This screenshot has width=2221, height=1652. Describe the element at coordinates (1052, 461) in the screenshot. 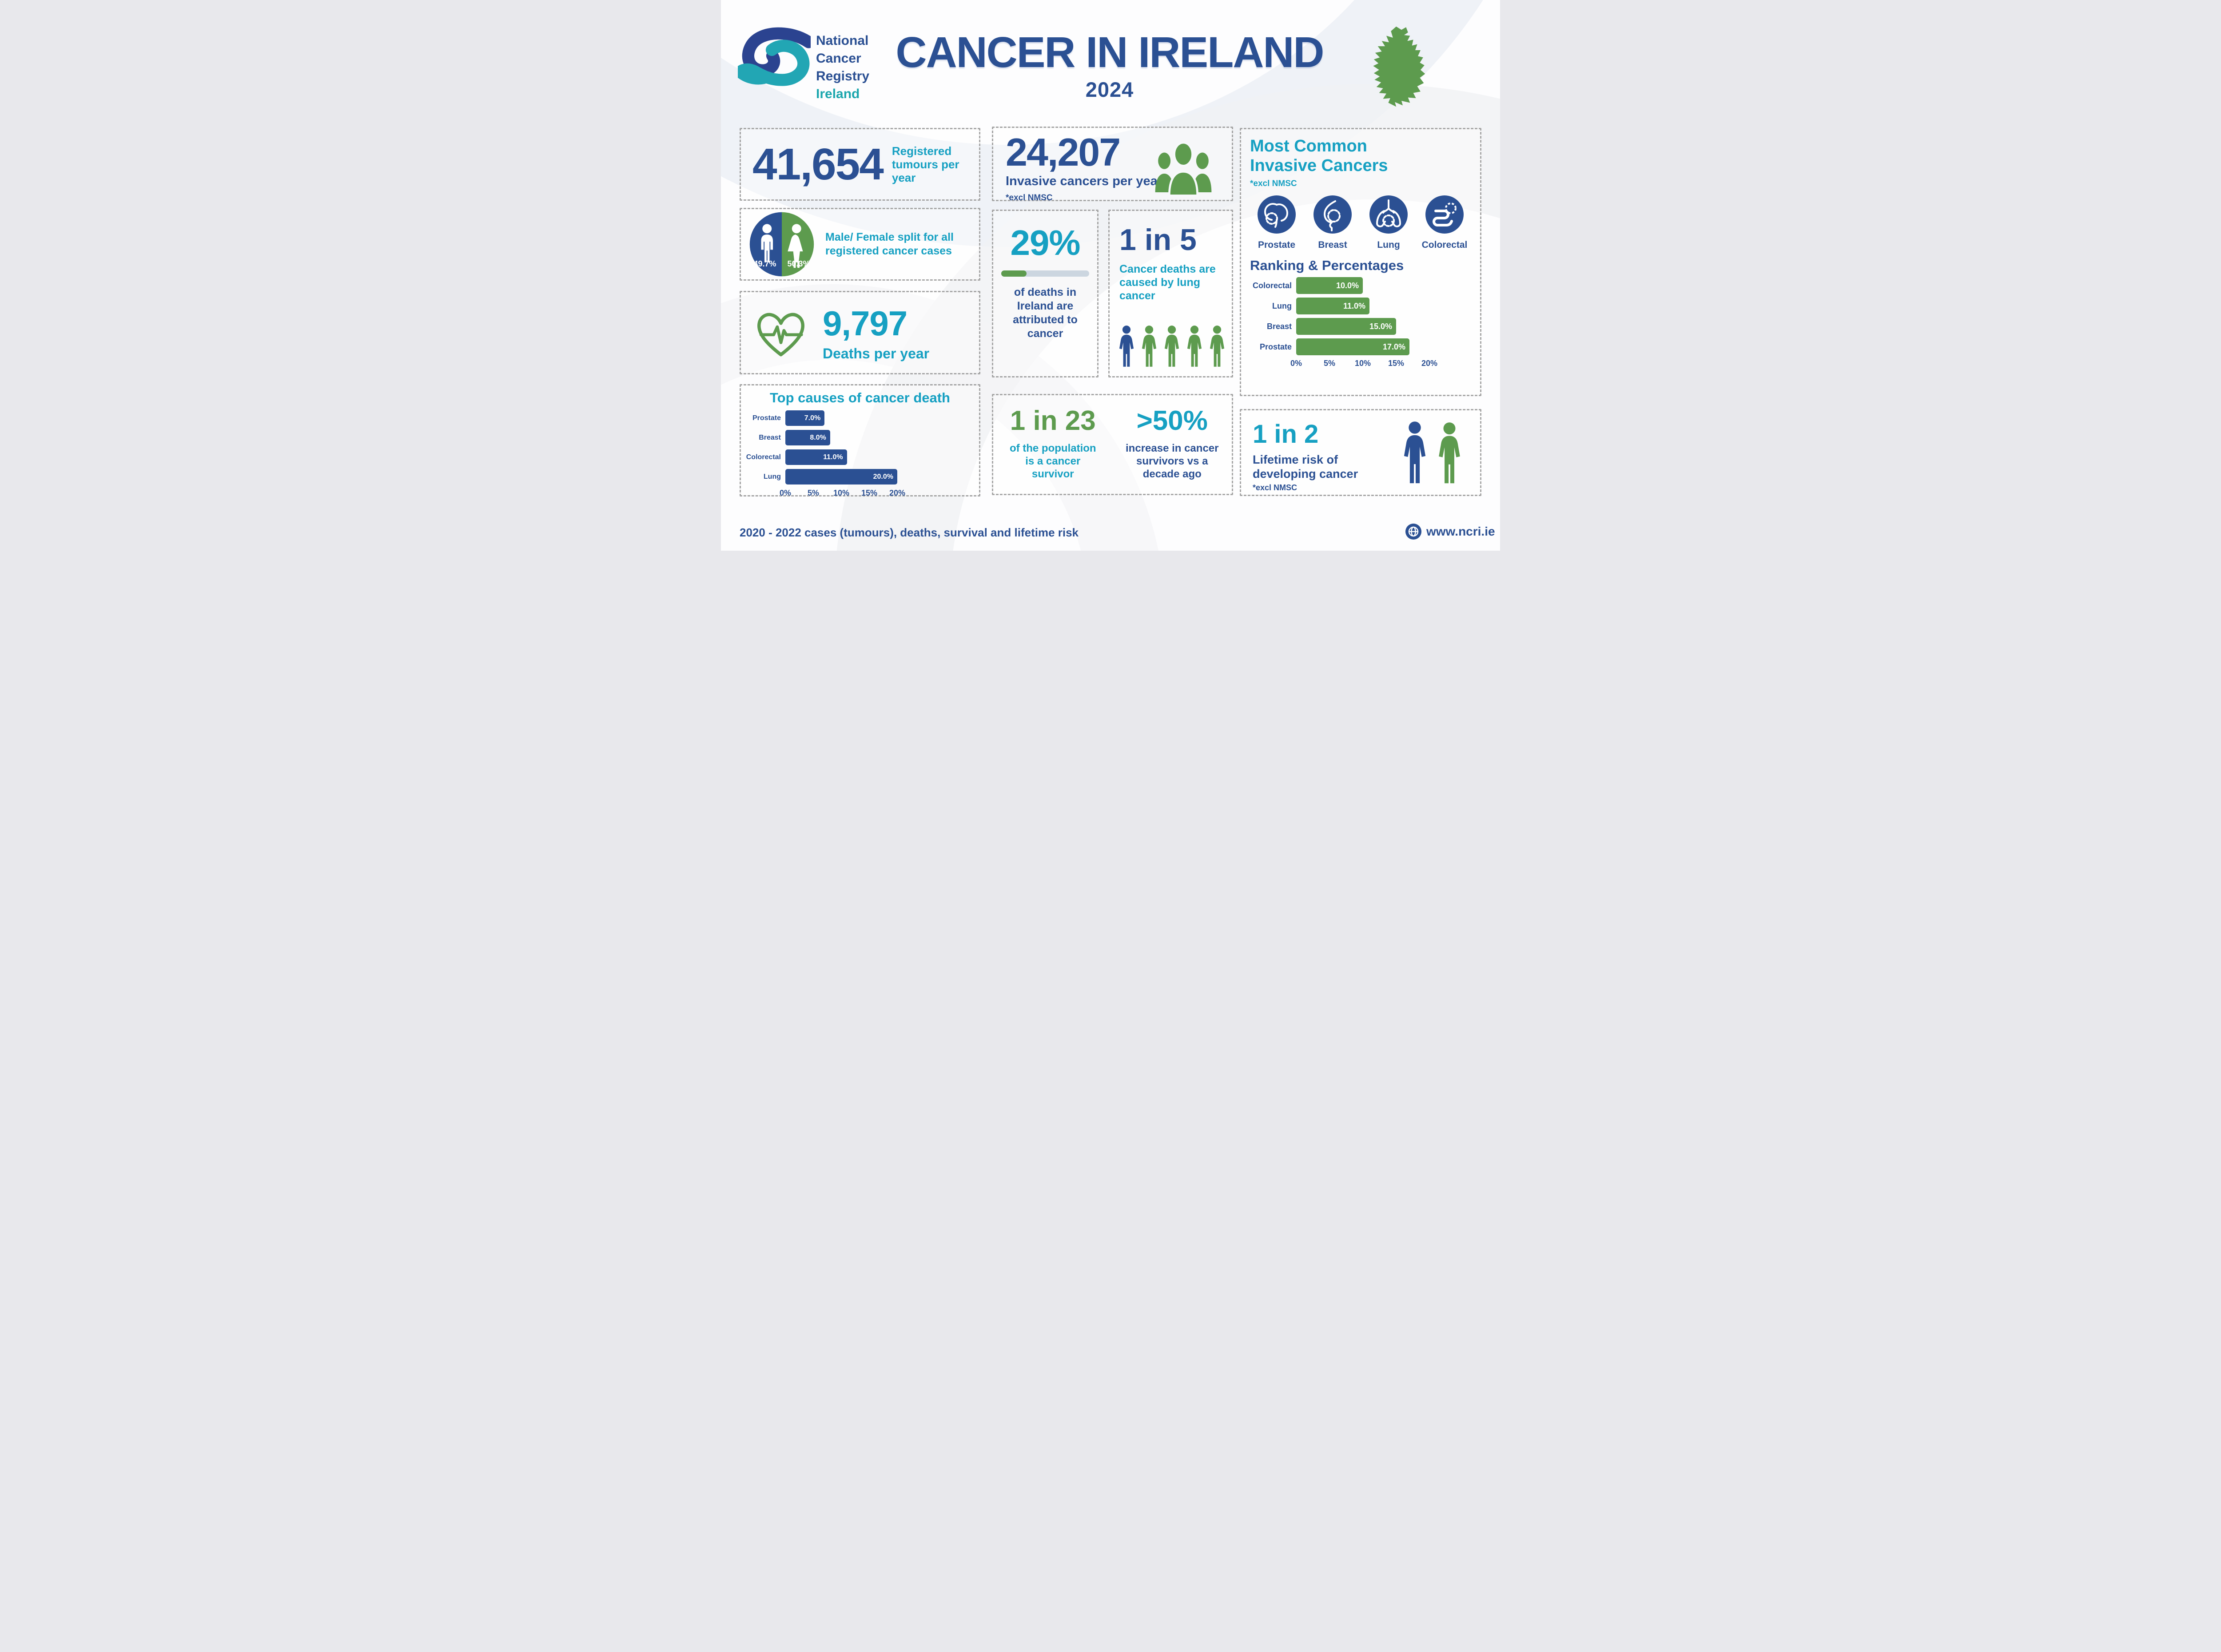

I see `survivor-label: of the population is a cancer survivor` at that location.